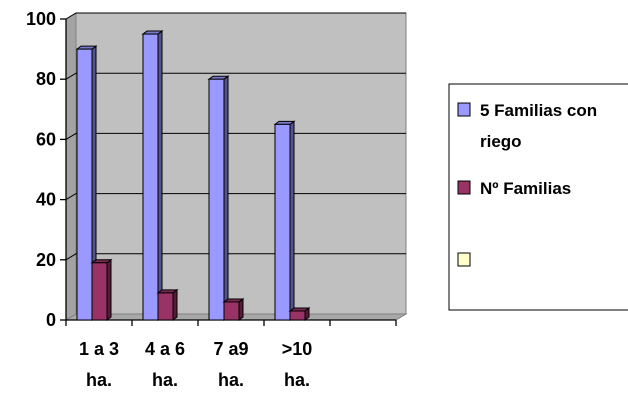  What do you see at coordinates (538, 110) in the screenshot?
I see `legend-label: 5 Familias con` at bounding box center [538, 110].